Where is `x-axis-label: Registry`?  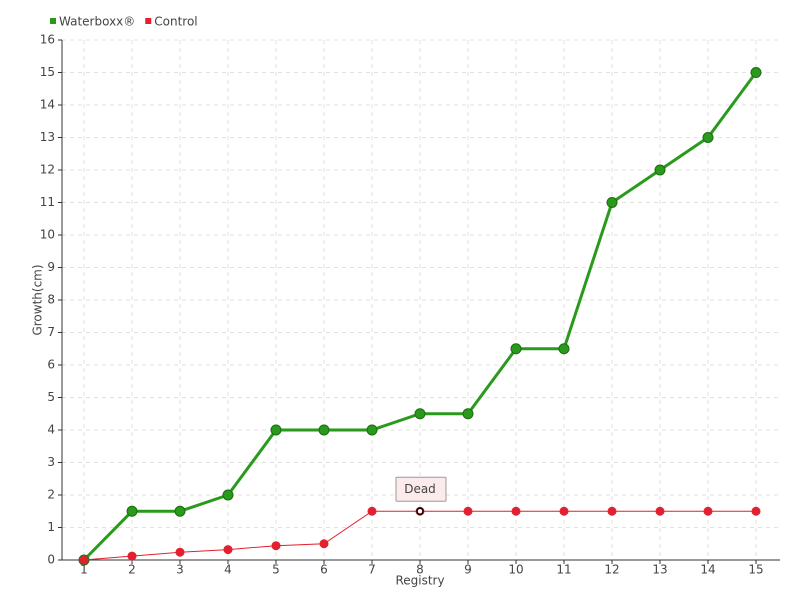
x-axis-label: Registry is located at coordinates (419, 581).